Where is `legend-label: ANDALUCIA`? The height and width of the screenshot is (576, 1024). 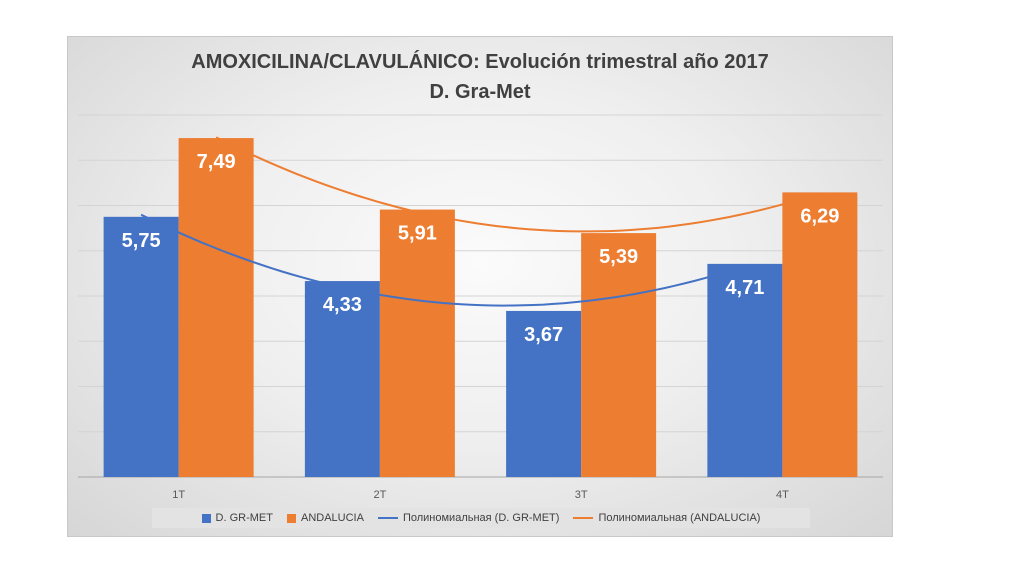
legend-label: ANDALUCIA is located at coordinates (332, 518).